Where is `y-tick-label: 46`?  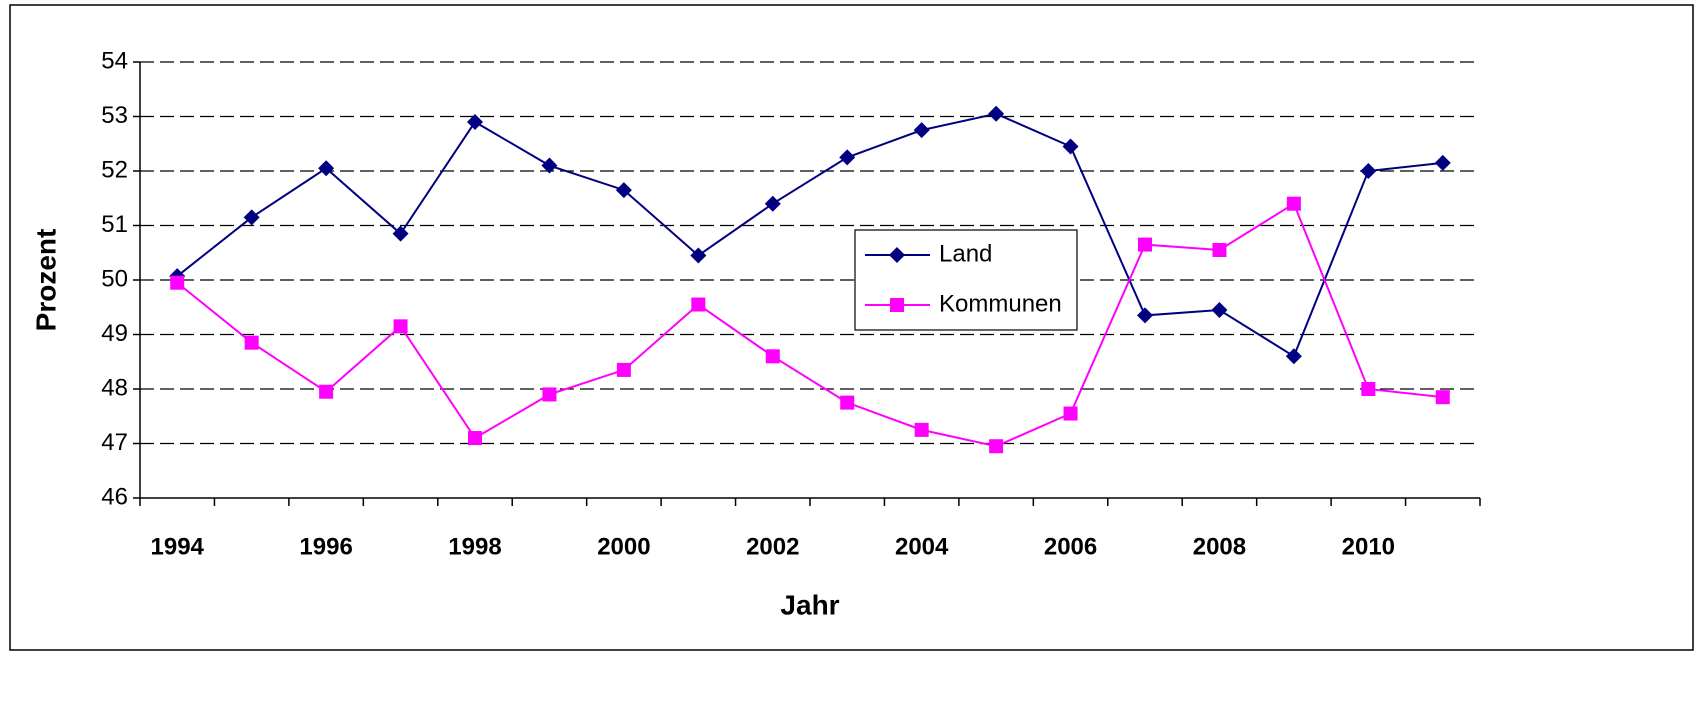
y-tick-label: 46 is located at coordinates (114, 496).